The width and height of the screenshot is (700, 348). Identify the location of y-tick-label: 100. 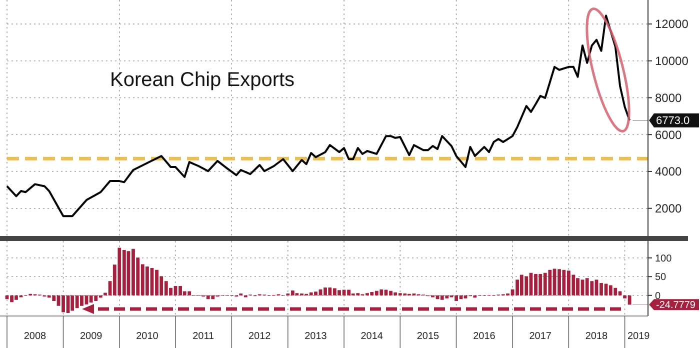
(663, 258).